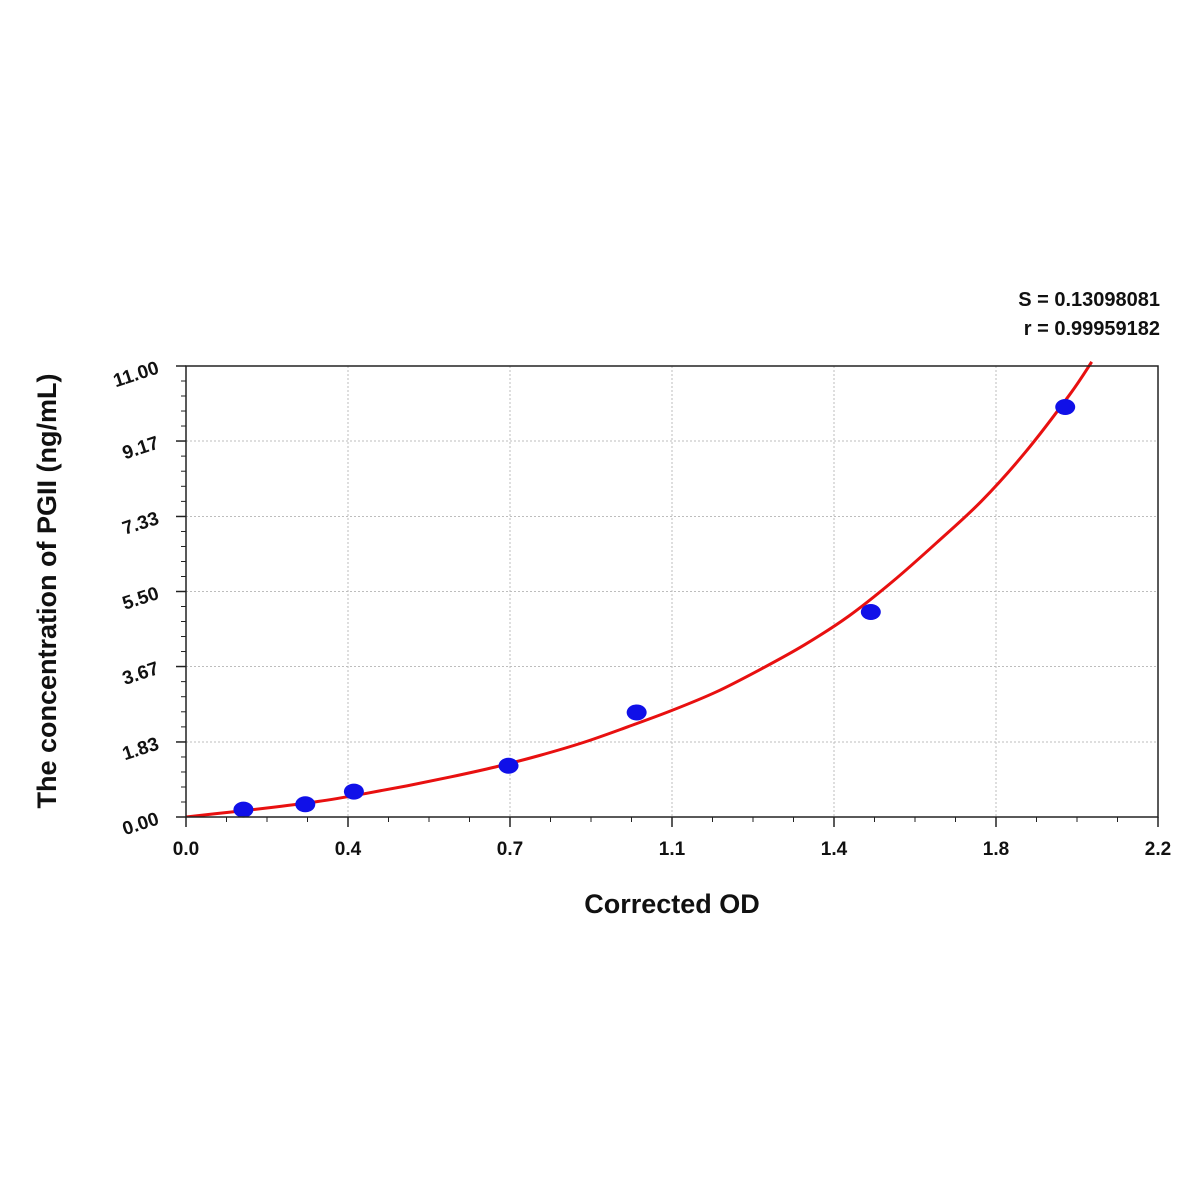 The width and height of the screenshot is (1200, 1200). I want to click on x-tick-label: 1.8, so click(996, 849).